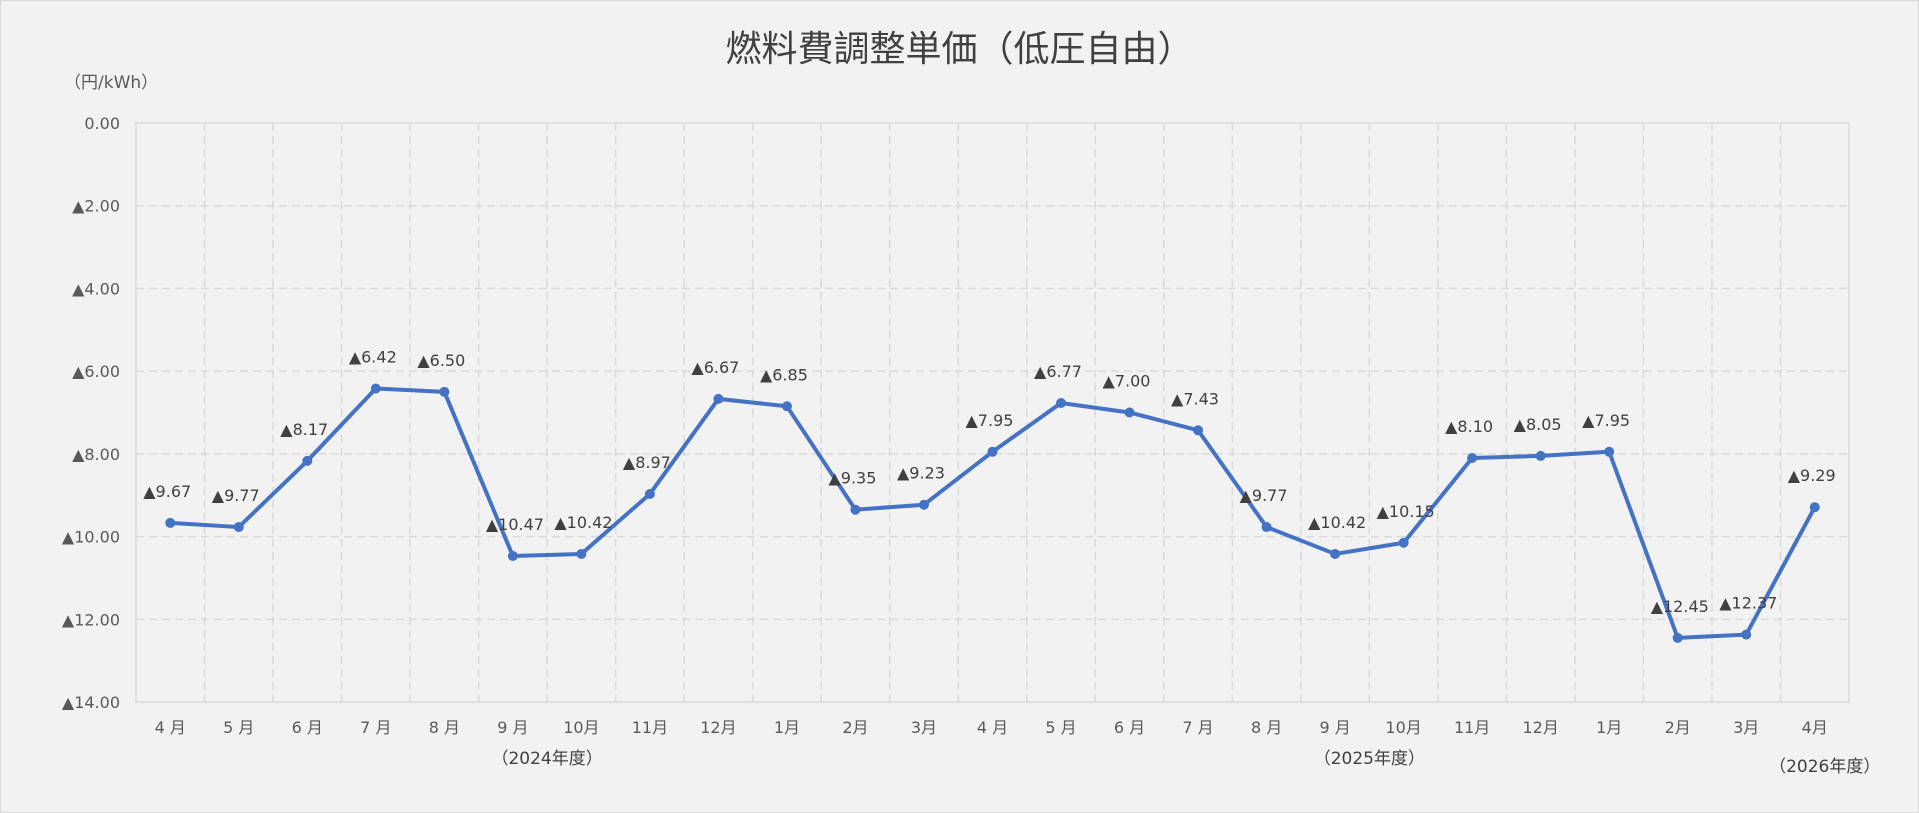 Image resolution: width=1919 pixels, height=813 pixels. Describe the element at coordinates (304, 429) in the screenshot. I see `data-label: ▲8.17` at that location.